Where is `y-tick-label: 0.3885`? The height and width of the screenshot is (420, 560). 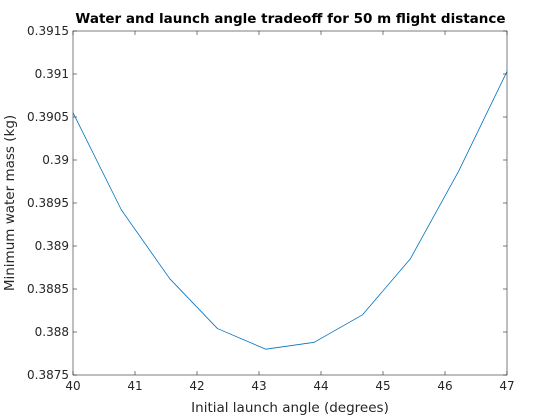 y-tick-label: 0.3885 is located at coordinates (48, 289).